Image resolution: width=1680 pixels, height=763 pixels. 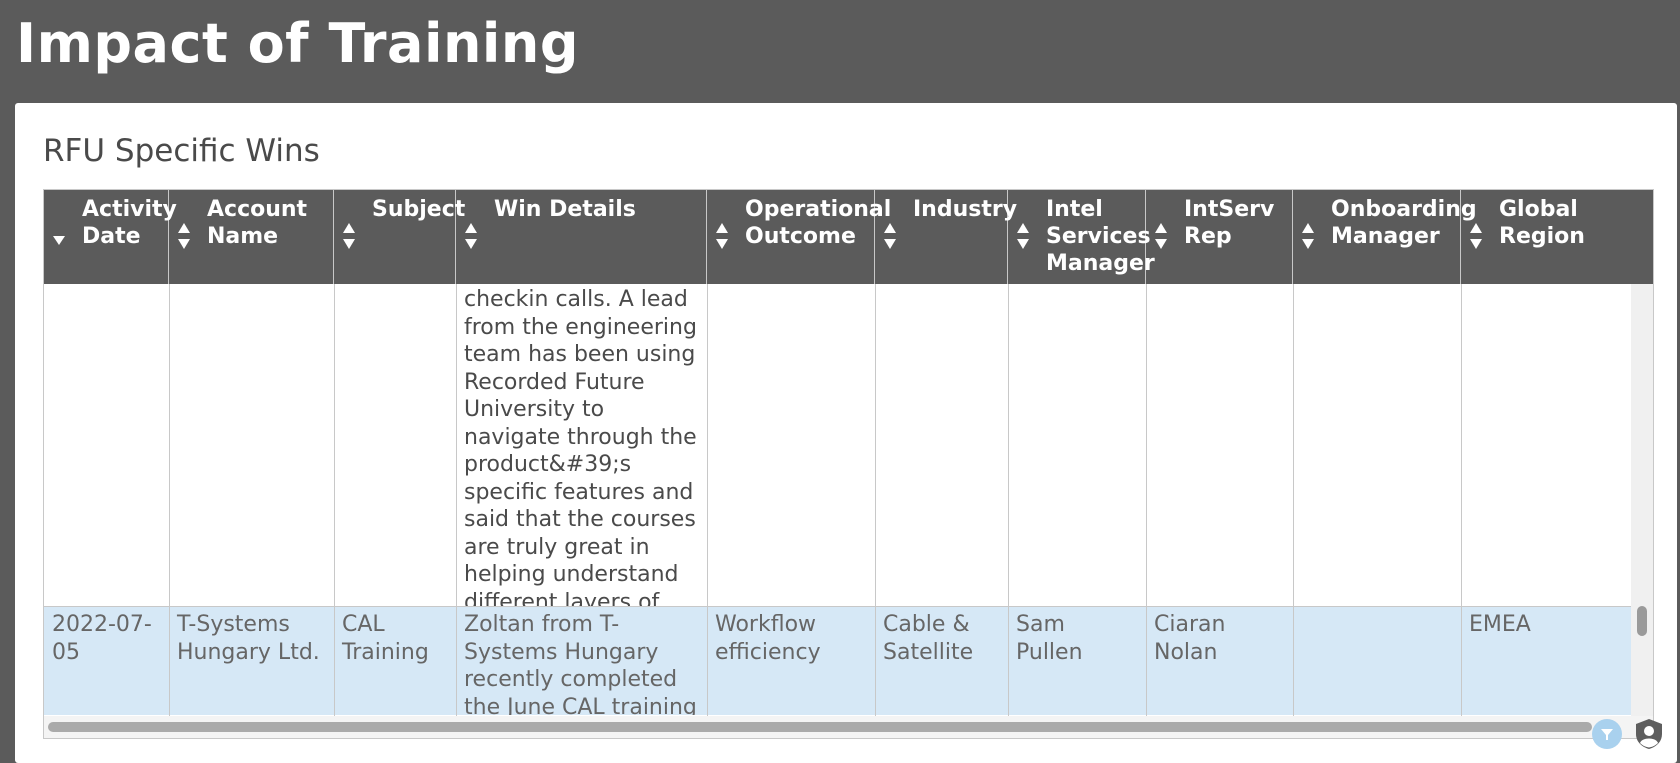 I want to click on column-header-intserv-rep: IntServ Rep, so click(x=1219, y=237).